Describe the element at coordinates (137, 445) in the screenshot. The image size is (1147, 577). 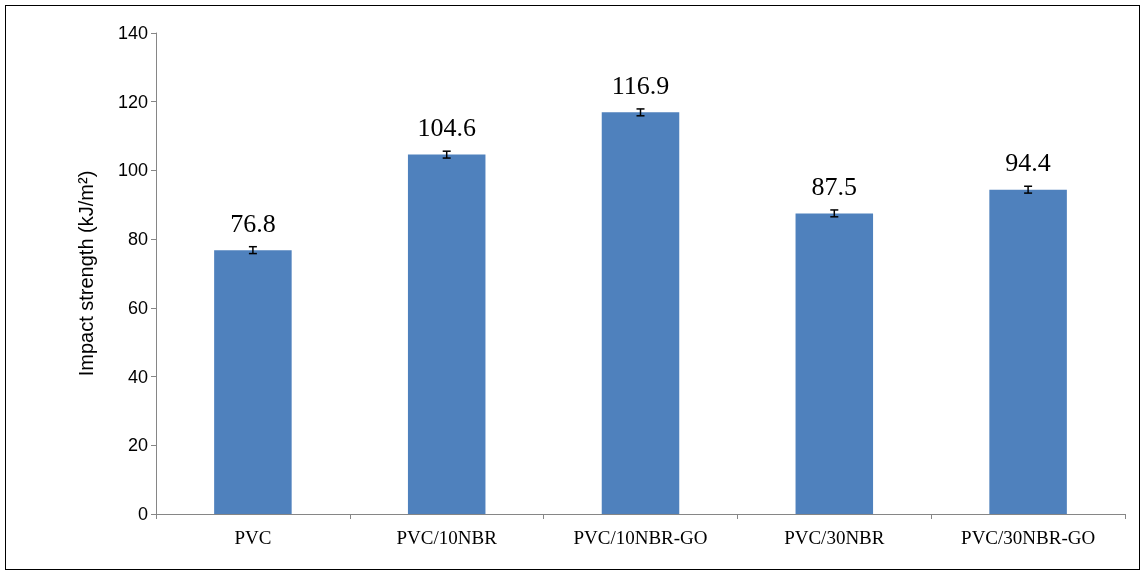
I see `y-tick-label: 20` at that location.